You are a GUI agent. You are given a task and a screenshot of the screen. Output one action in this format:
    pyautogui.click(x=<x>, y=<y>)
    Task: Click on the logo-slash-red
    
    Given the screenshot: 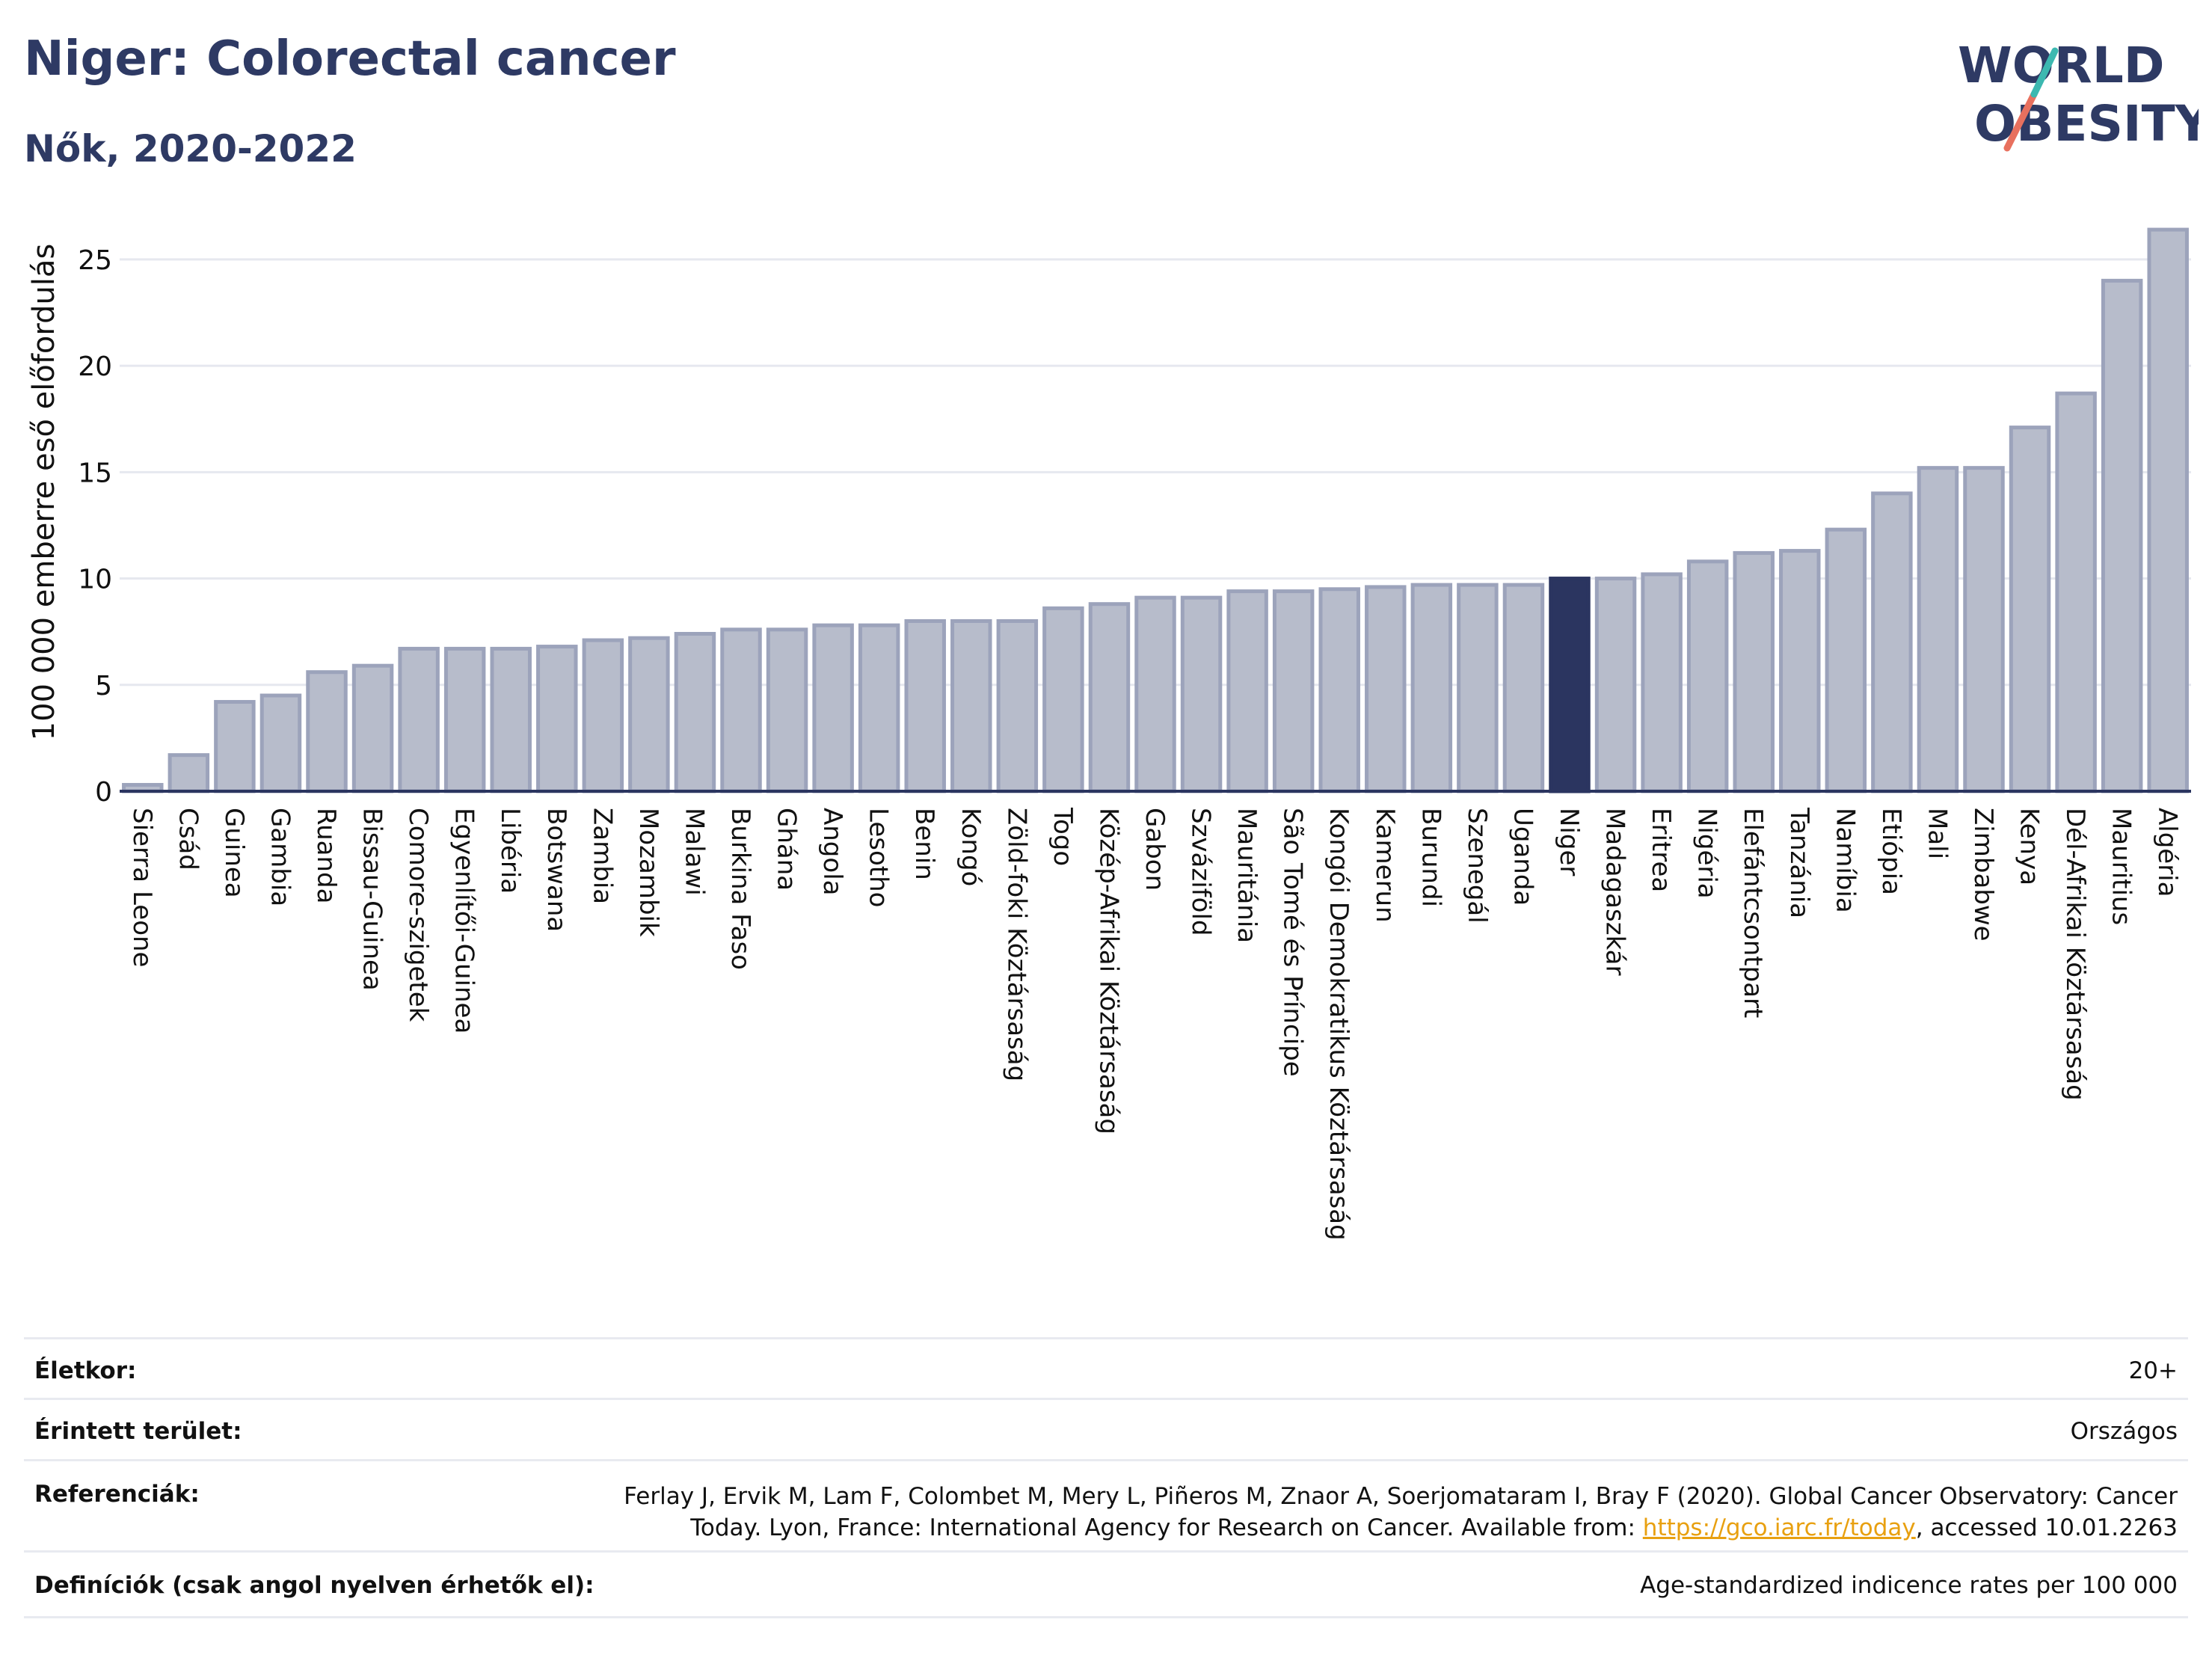 What is the action you would take?
    pyautogui.click(x=2020, y=121)
    